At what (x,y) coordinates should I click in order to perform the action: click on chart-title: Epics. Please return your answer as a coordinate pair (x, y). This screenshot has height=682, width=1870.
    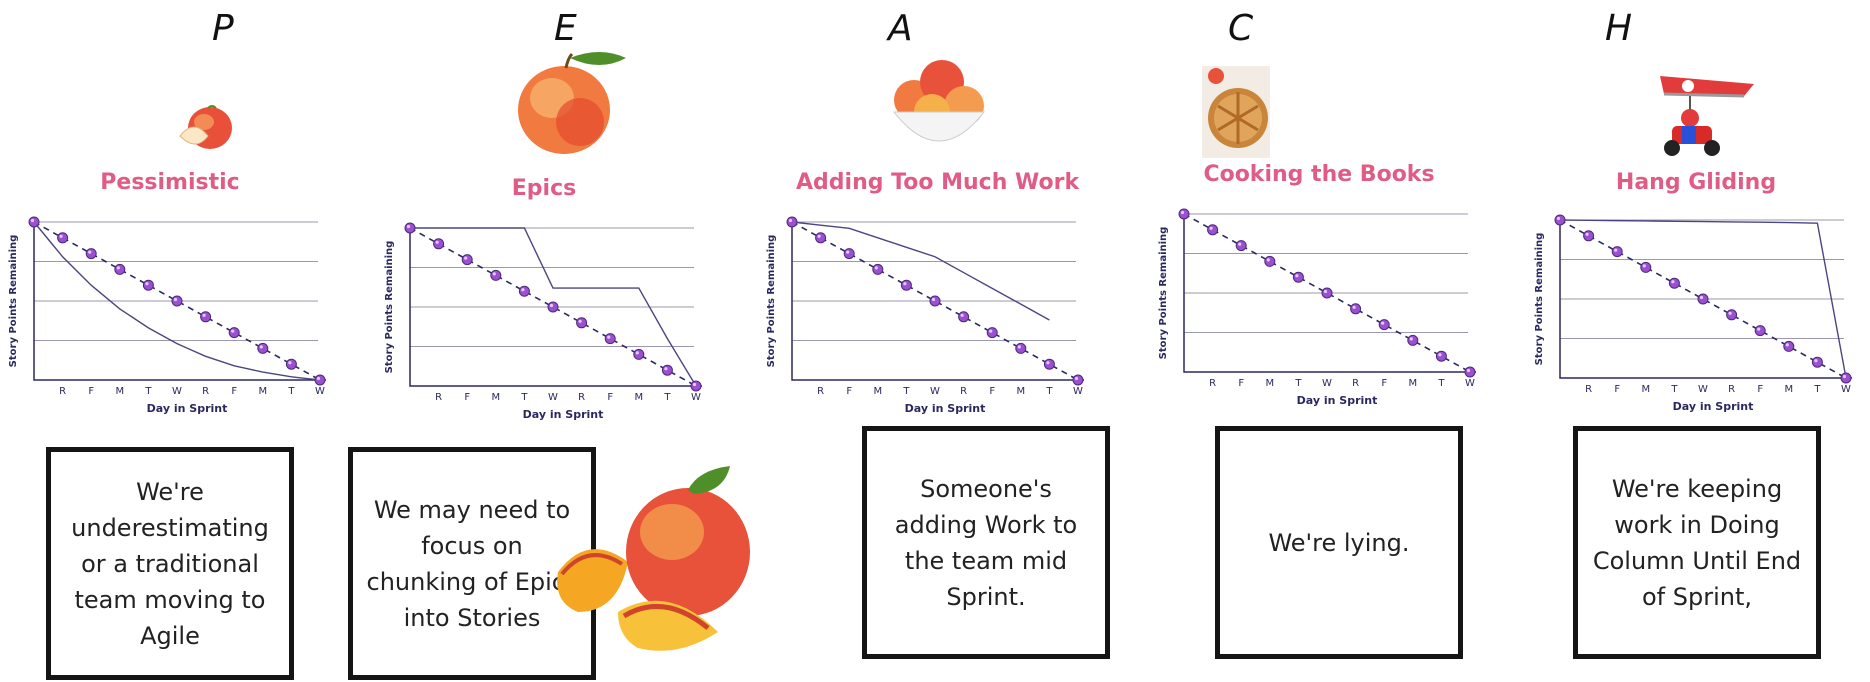
    Looking at the image, I should click on (544, 188).